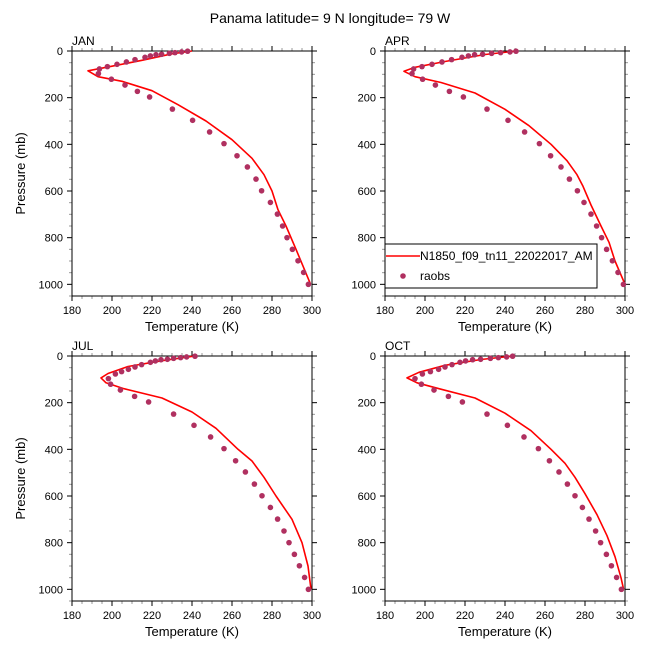 The width and height of the screenshot is (648, 648). What do you see at coordinates (491, 266) in the screenshot?
I see `legend-box` at bounding box center [491, 266].